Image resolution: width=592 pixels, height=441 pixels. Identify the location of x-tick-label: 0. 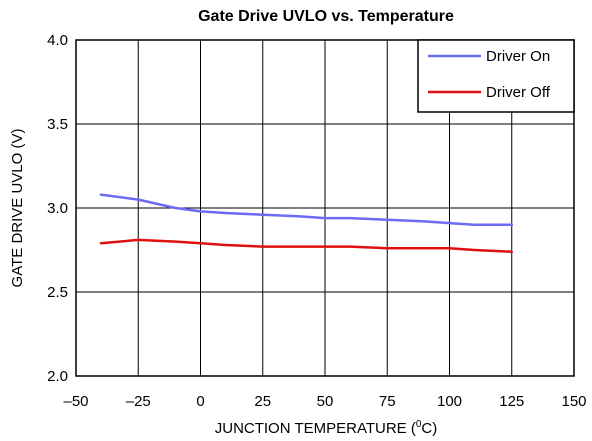
(200, 401).